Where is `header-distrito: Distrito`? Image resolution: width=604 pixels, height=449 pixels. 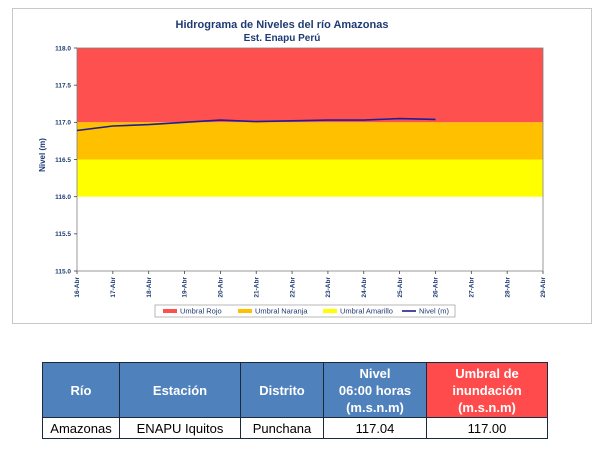 header-distrito: Distrito is located at coordinates (282, 390).